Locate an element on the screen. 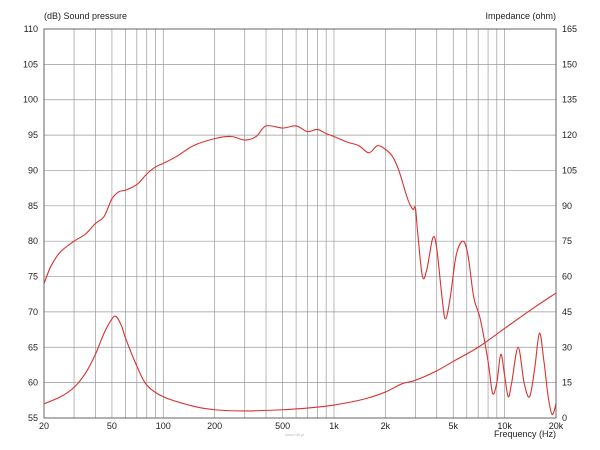  y-right-tick-label: 165 is located at coordinates (569, 29).